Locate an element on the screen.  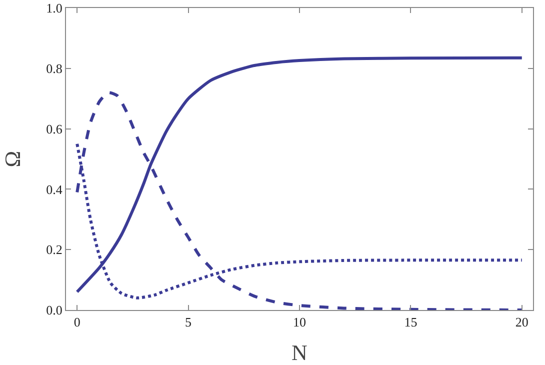
y-tick-label: 0.0 is located at coordinates (54, 310).